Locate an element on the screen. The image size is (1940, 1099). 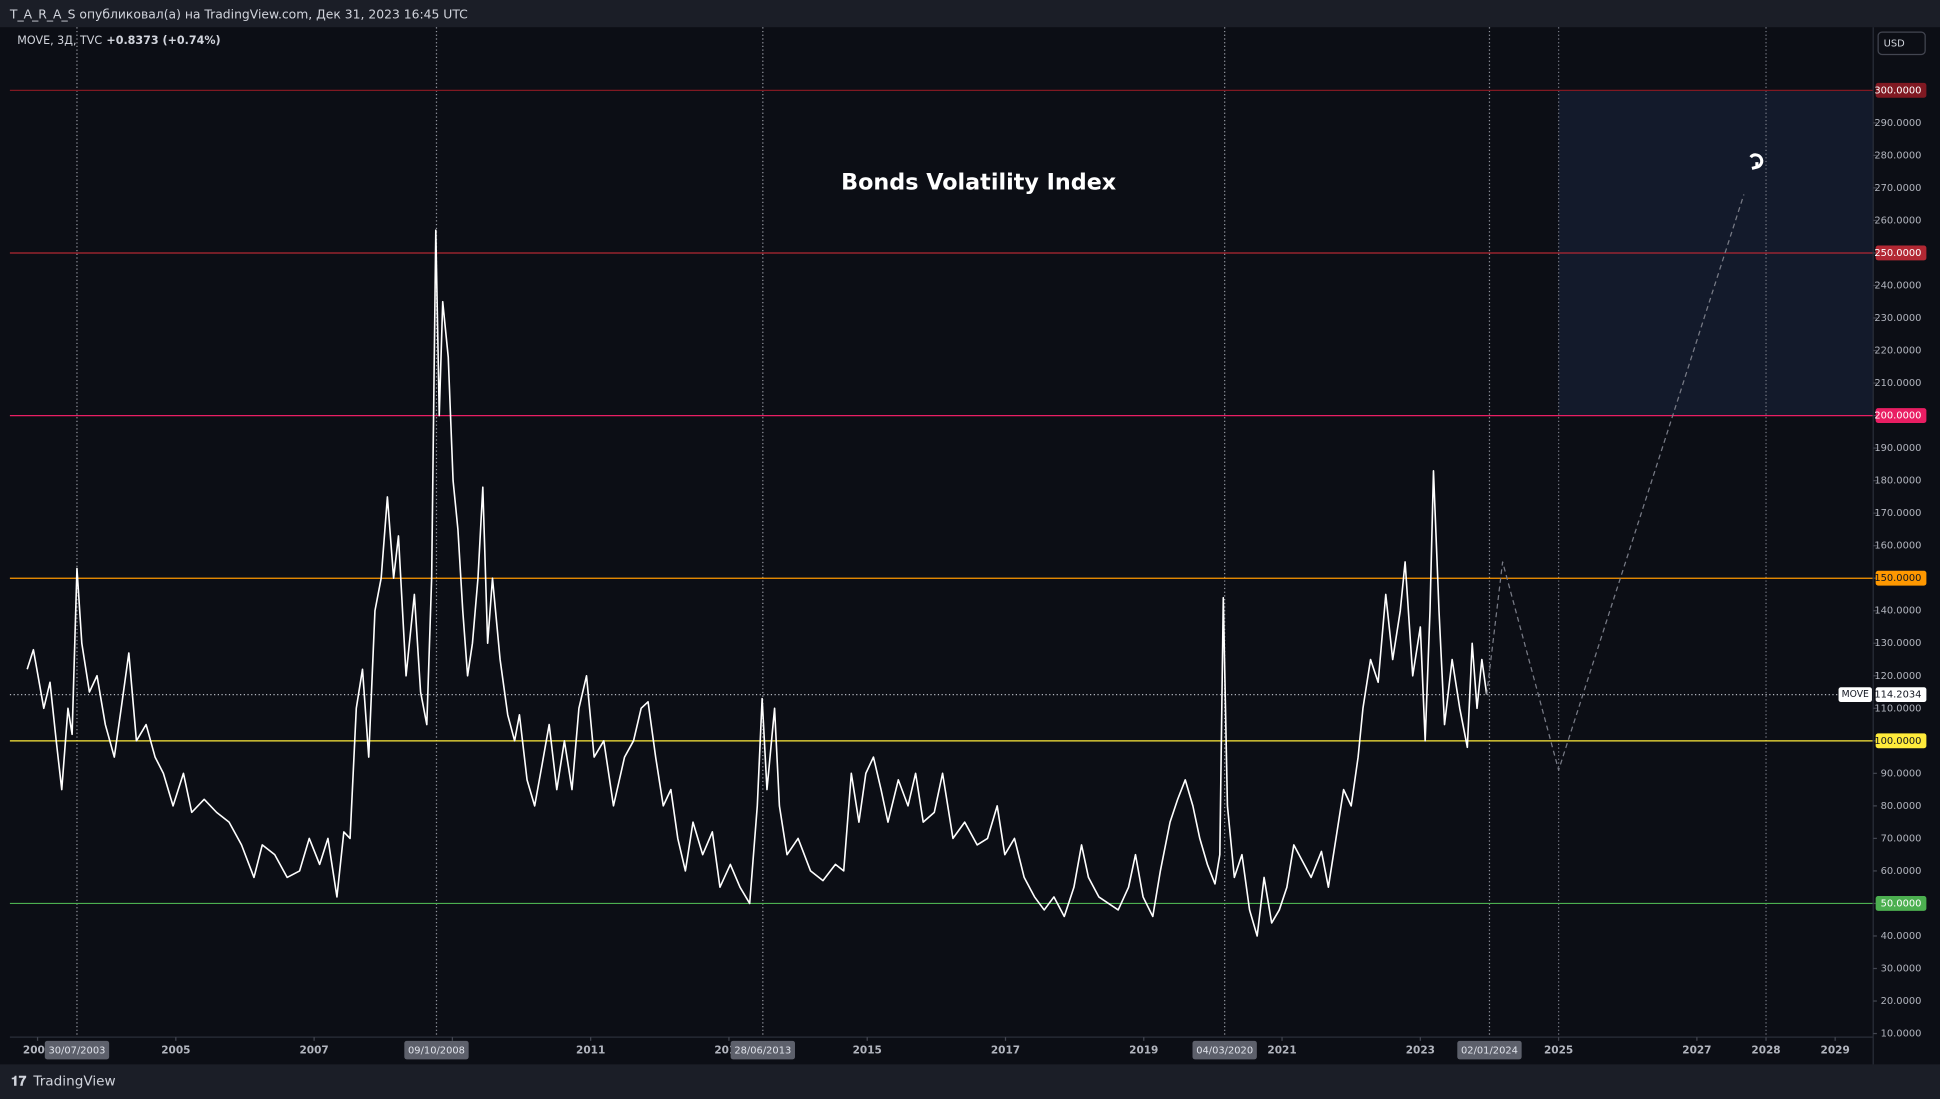
x-tick-label: 2017 is located at coordinates (1005, 1051).